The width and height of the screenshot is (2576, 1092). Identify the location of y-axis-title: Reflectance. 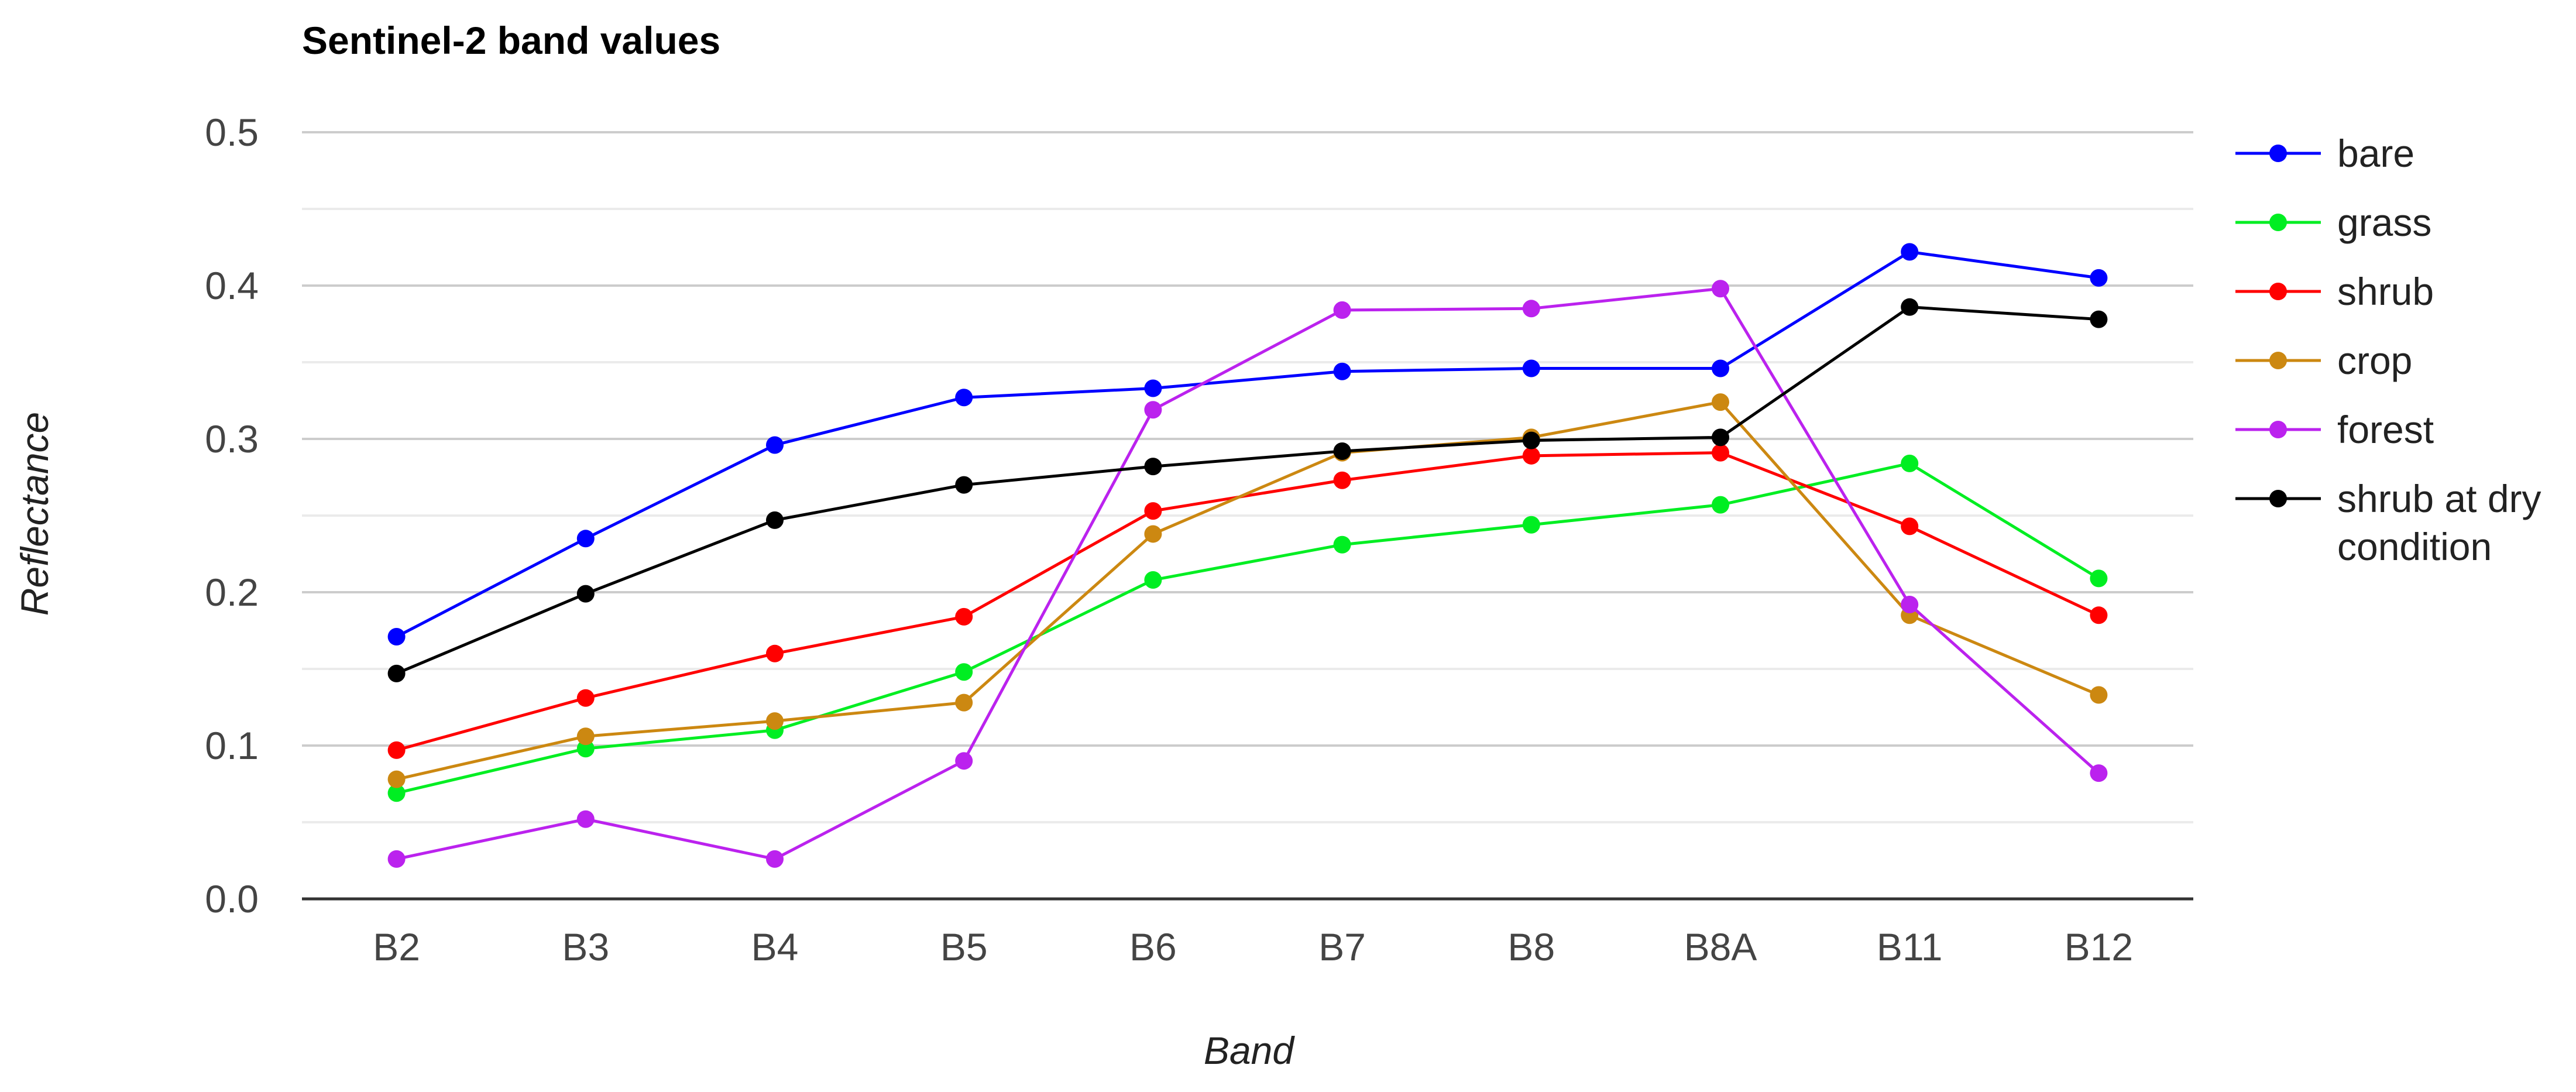
(35, 514).